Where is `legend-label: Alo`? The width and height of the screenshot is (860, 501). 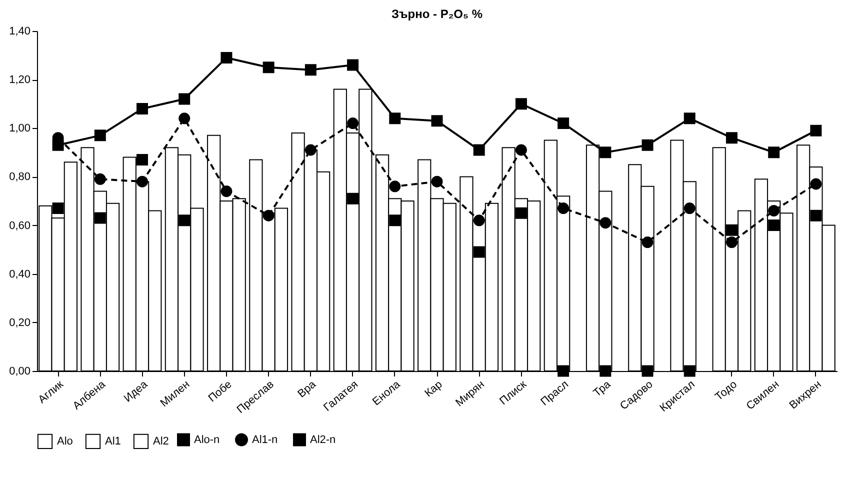
legend-label: Alo is located at coordinates (65, 441).